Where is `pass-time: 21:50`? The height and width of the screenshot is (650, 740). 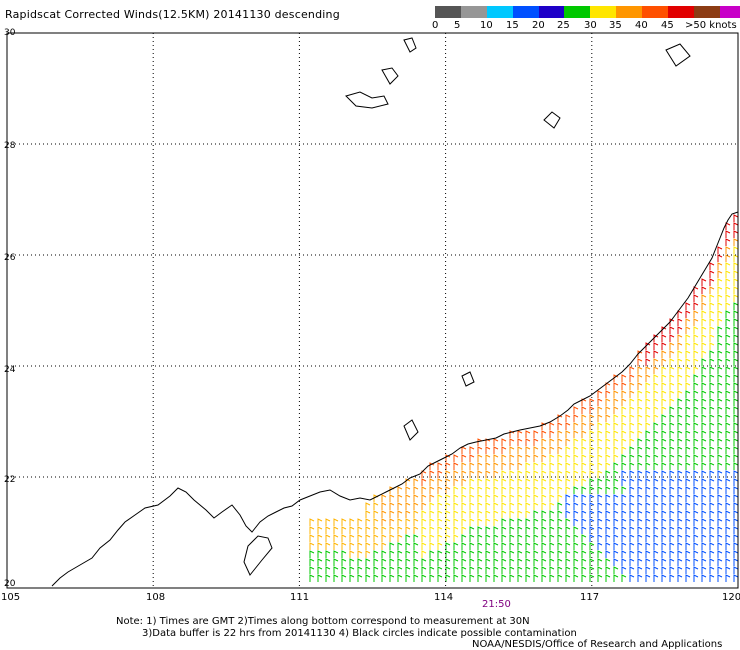 pass-time: 21:50 is located at coordinates (496, 604).